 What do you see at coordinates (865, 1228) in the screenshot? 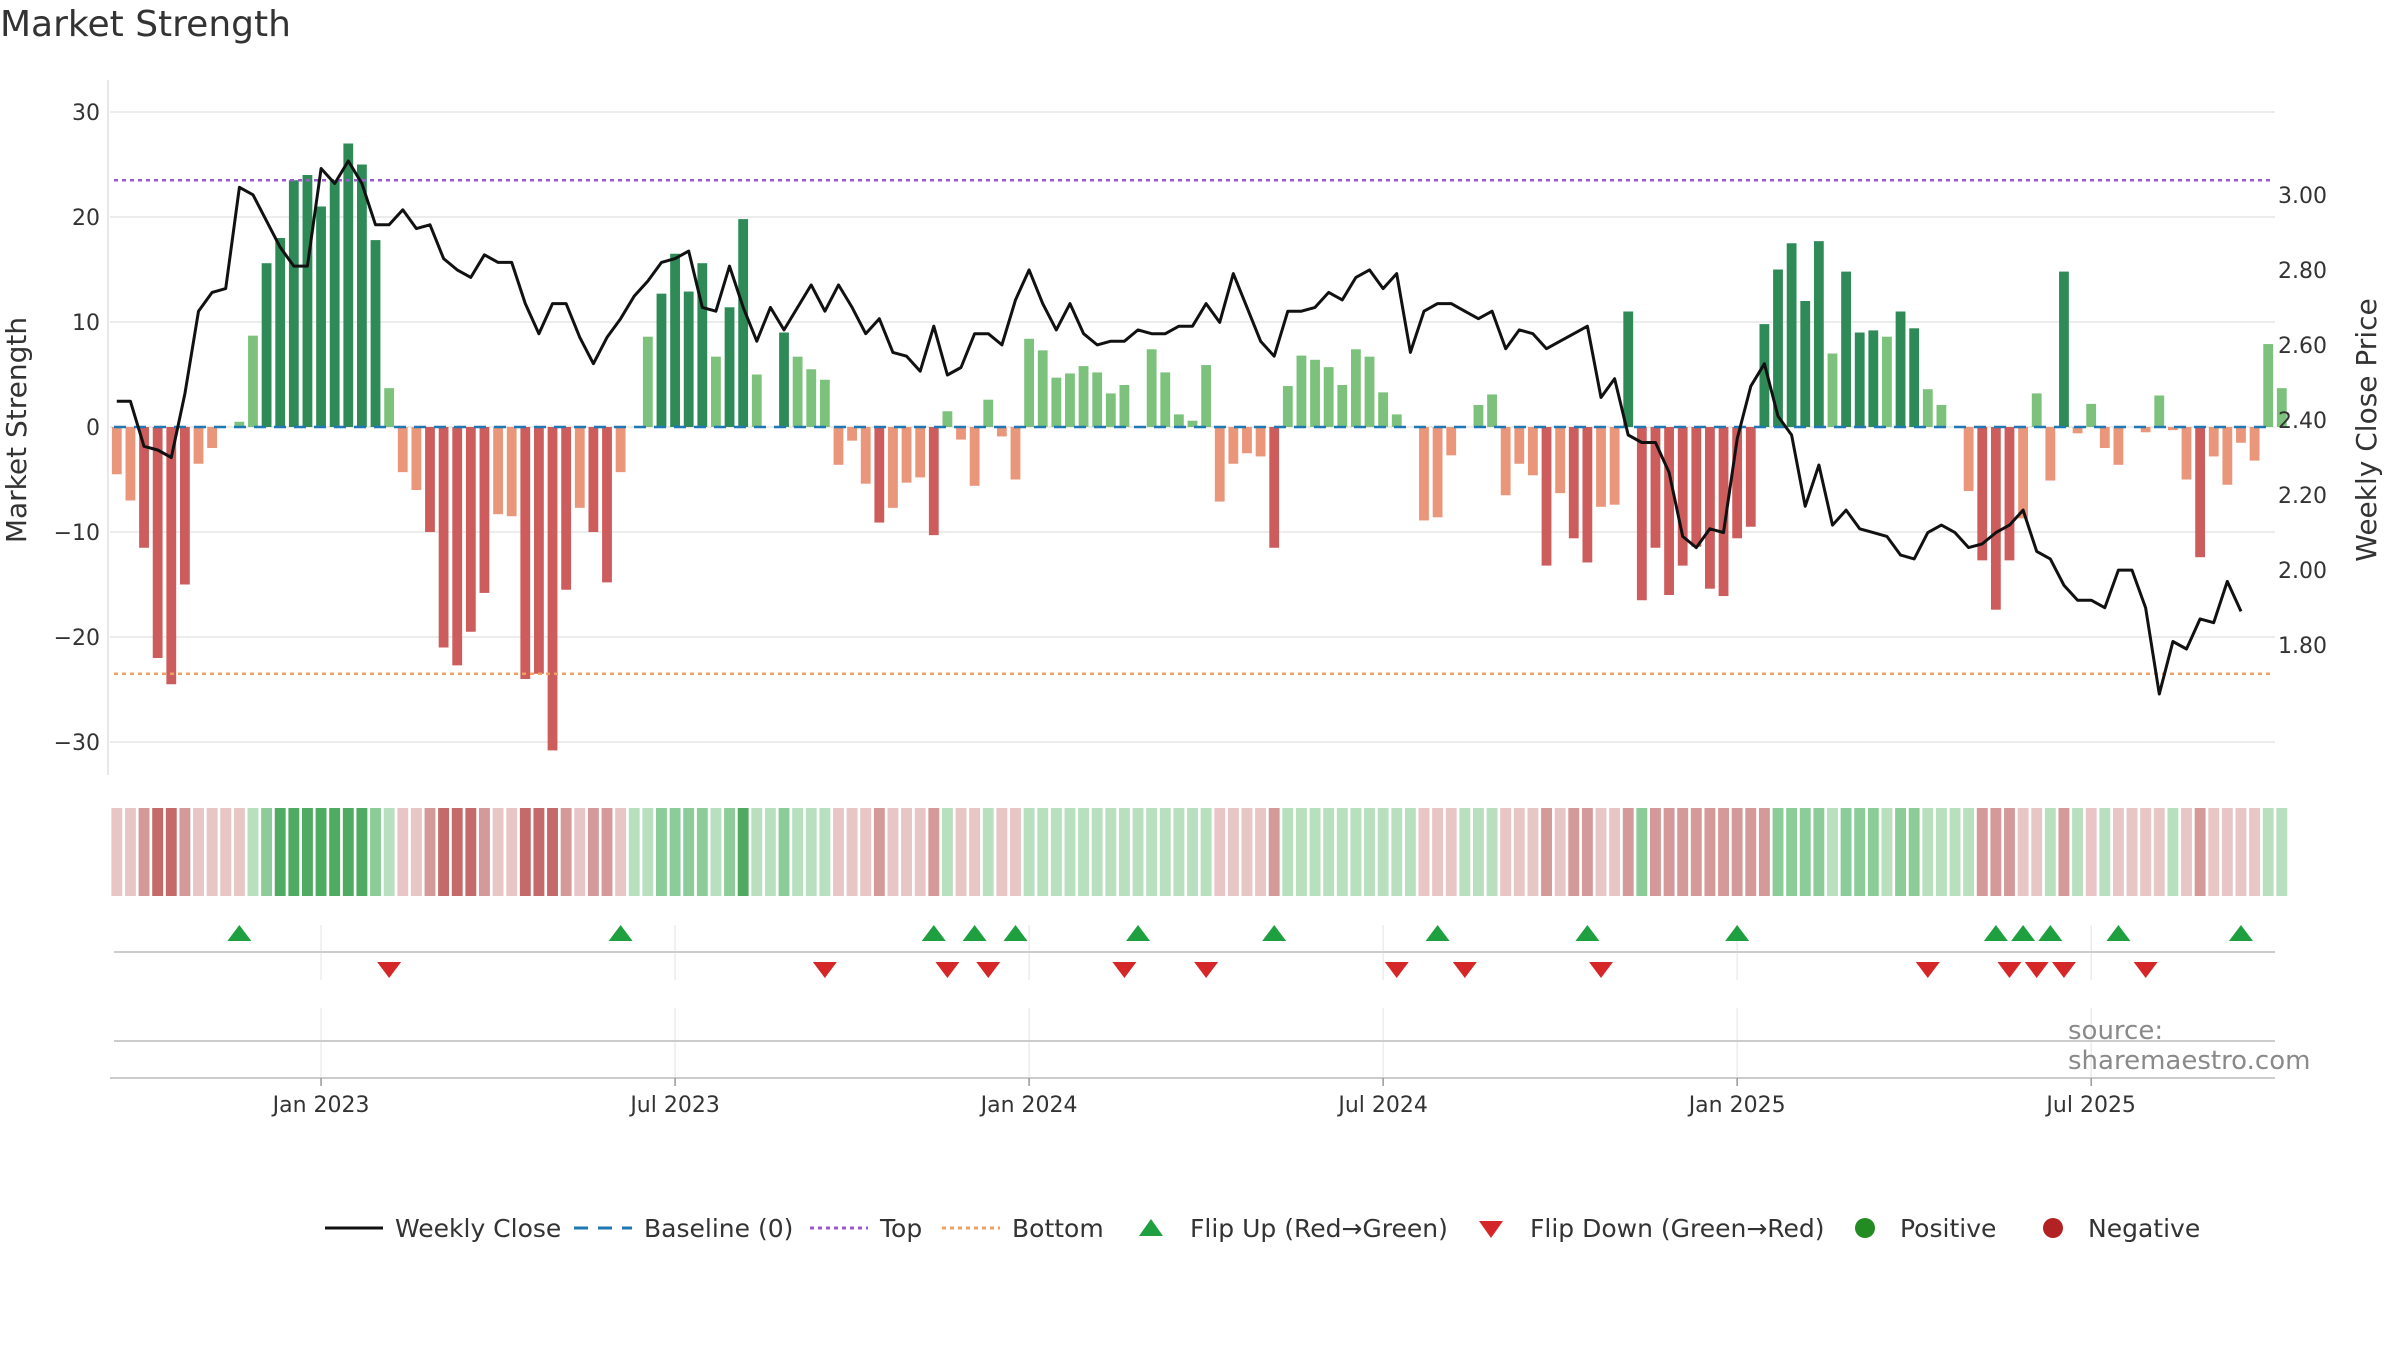
I see `legend-top: Top` at bounding box center [865, 1228].